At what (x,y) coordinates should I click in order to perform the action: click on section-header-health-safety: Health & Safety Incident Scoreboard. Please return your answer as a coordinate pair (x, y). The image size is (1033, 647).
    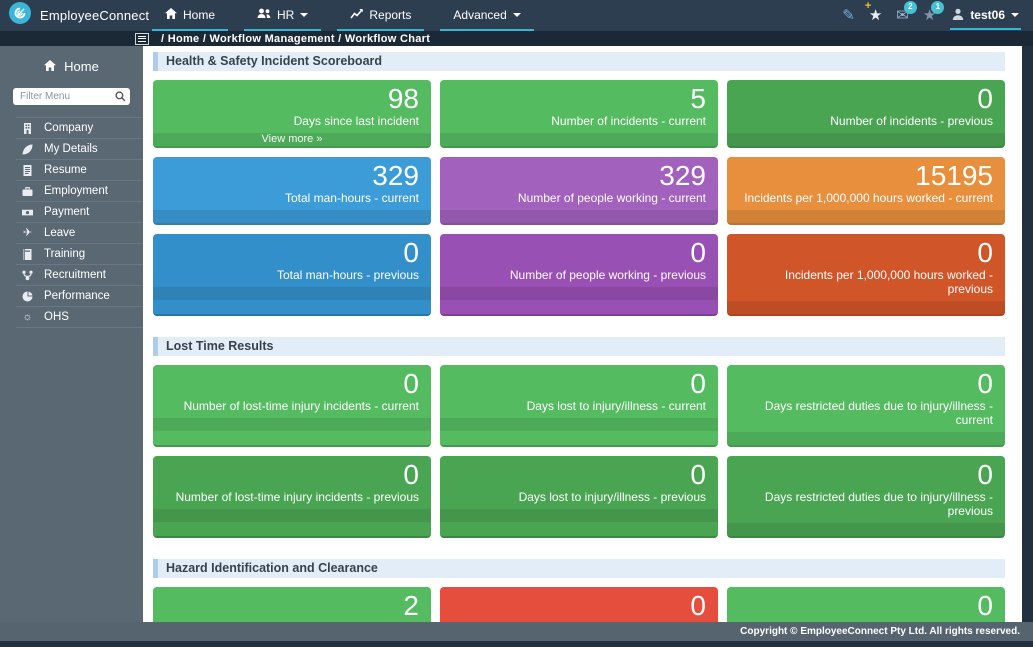
    Looking at the image, I should click on (579, 61).